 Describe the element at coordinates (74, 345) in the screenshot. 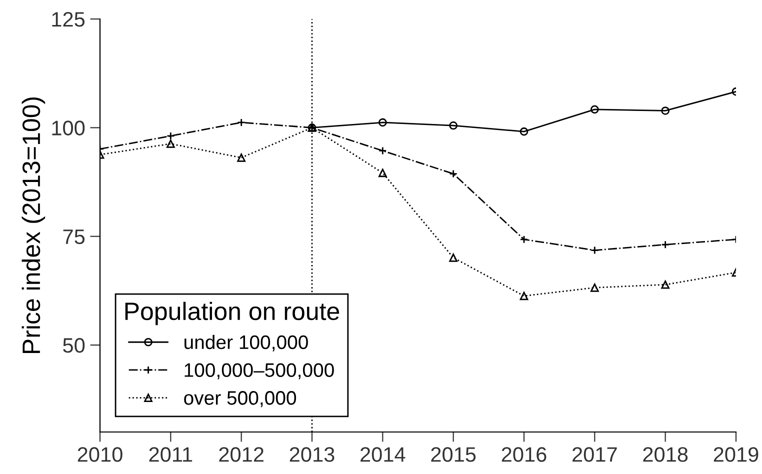

I see `y-tick-label: 50` at that location.